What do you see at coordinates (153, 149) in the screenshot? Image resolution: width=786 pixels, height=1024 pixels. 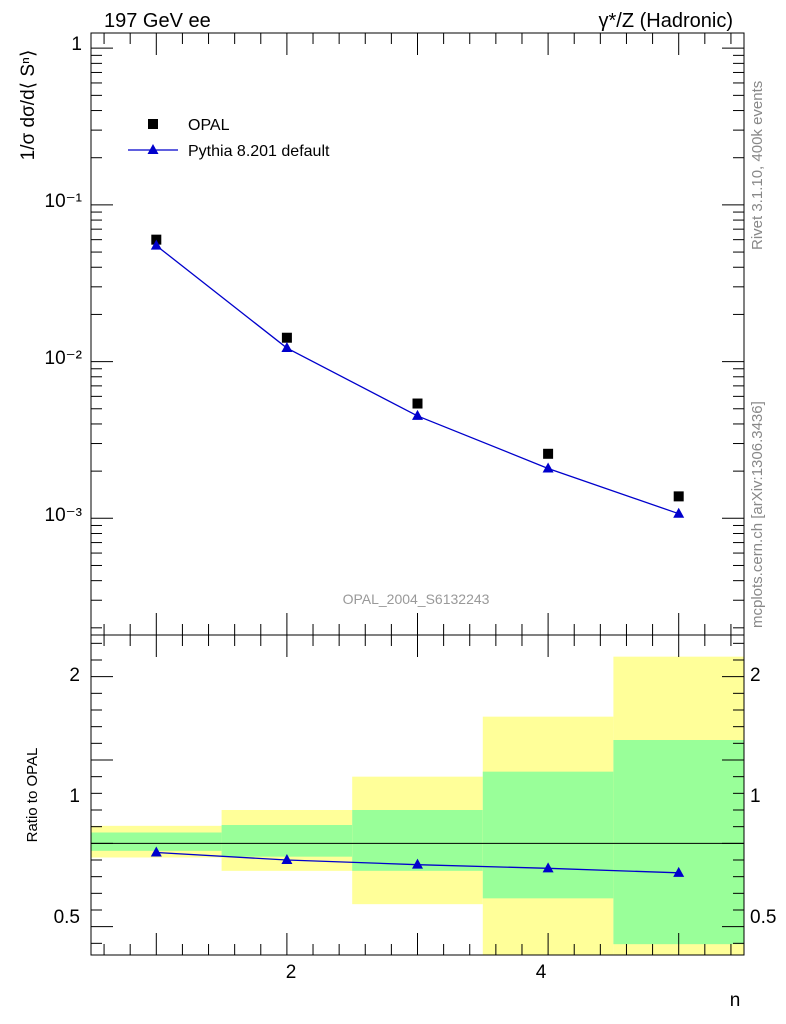 I see `legend-mc-marker` at bounding box center [153, 149].